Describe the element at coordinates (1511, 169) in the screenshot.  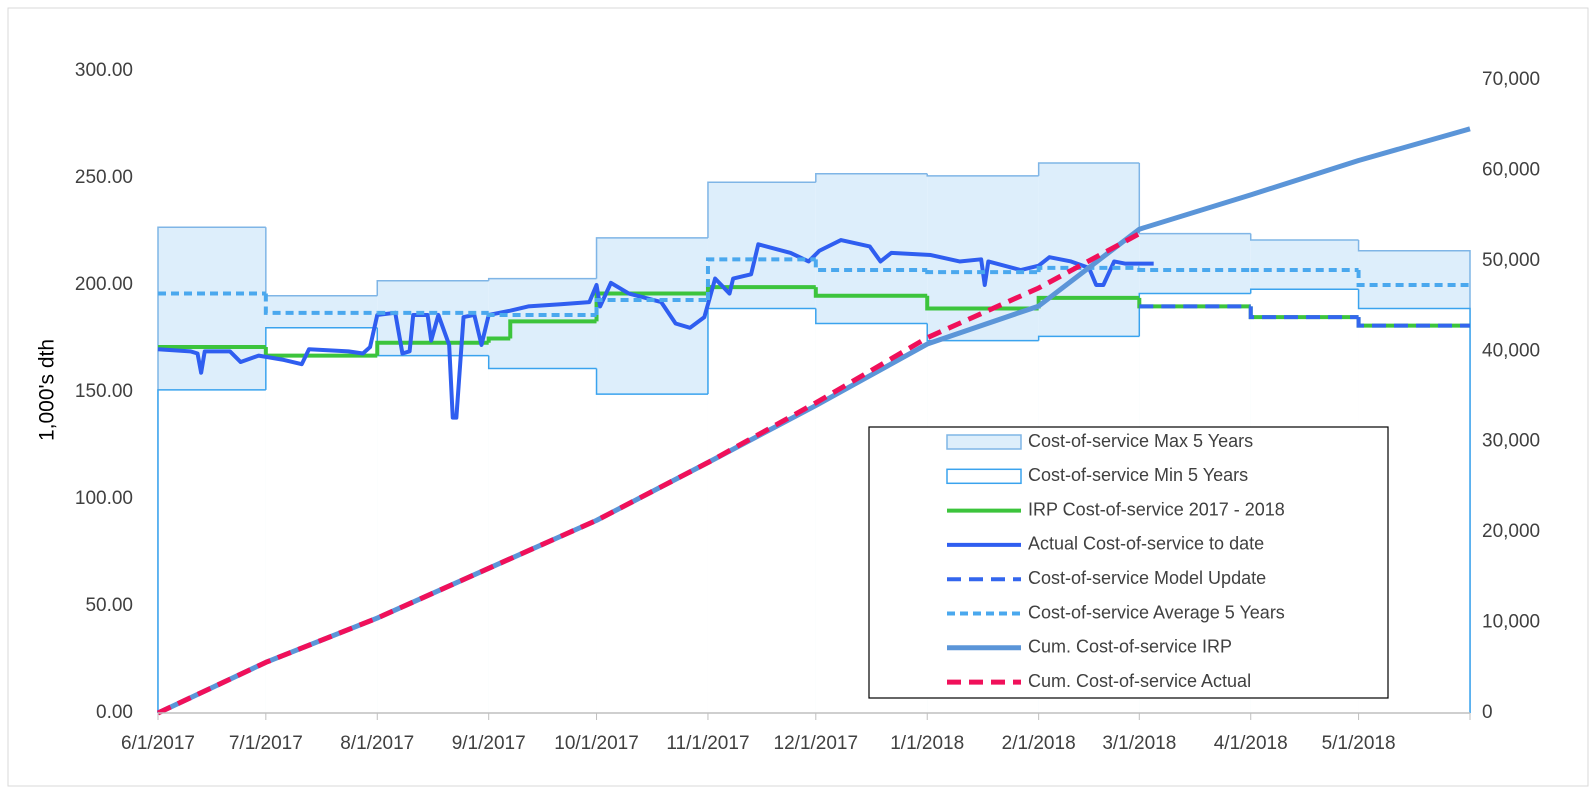
I see `y2-tick-label: 60,000` at that location.